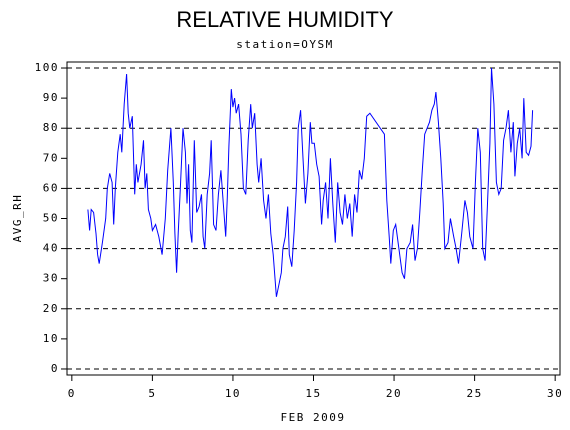  I want to click on x-tick-label: 25, so click(474, 393).